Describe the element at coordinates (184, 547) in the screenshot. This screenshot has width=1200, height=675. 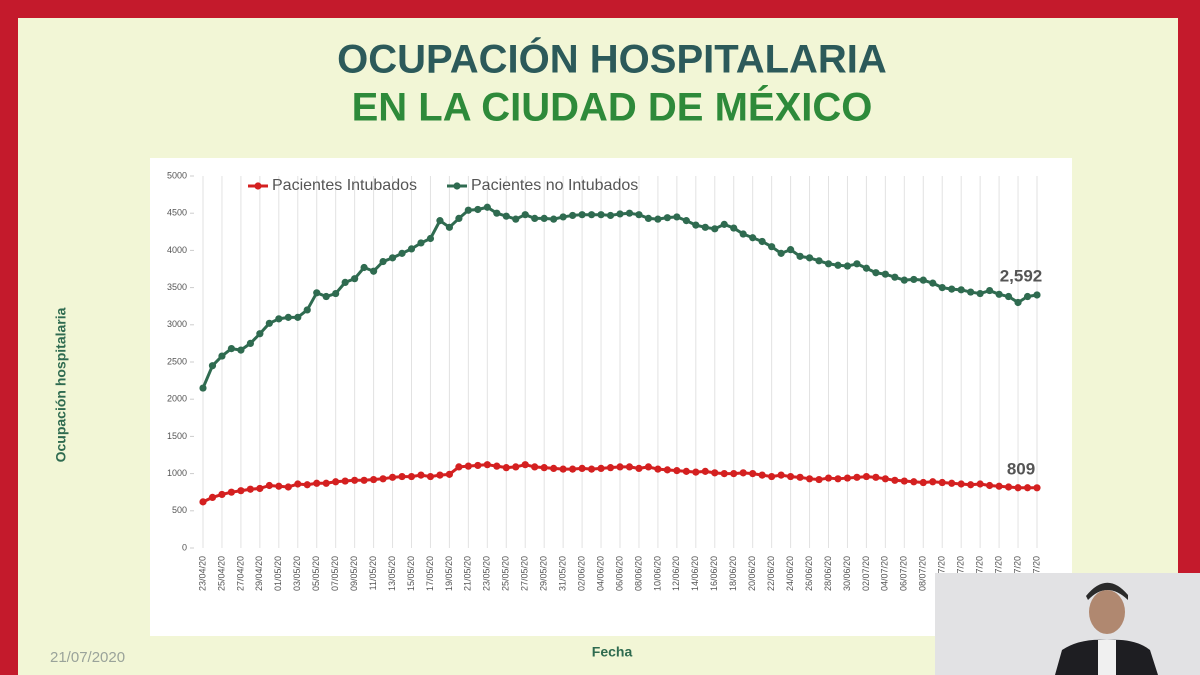
I see `y-tick-label: 0` at that location.